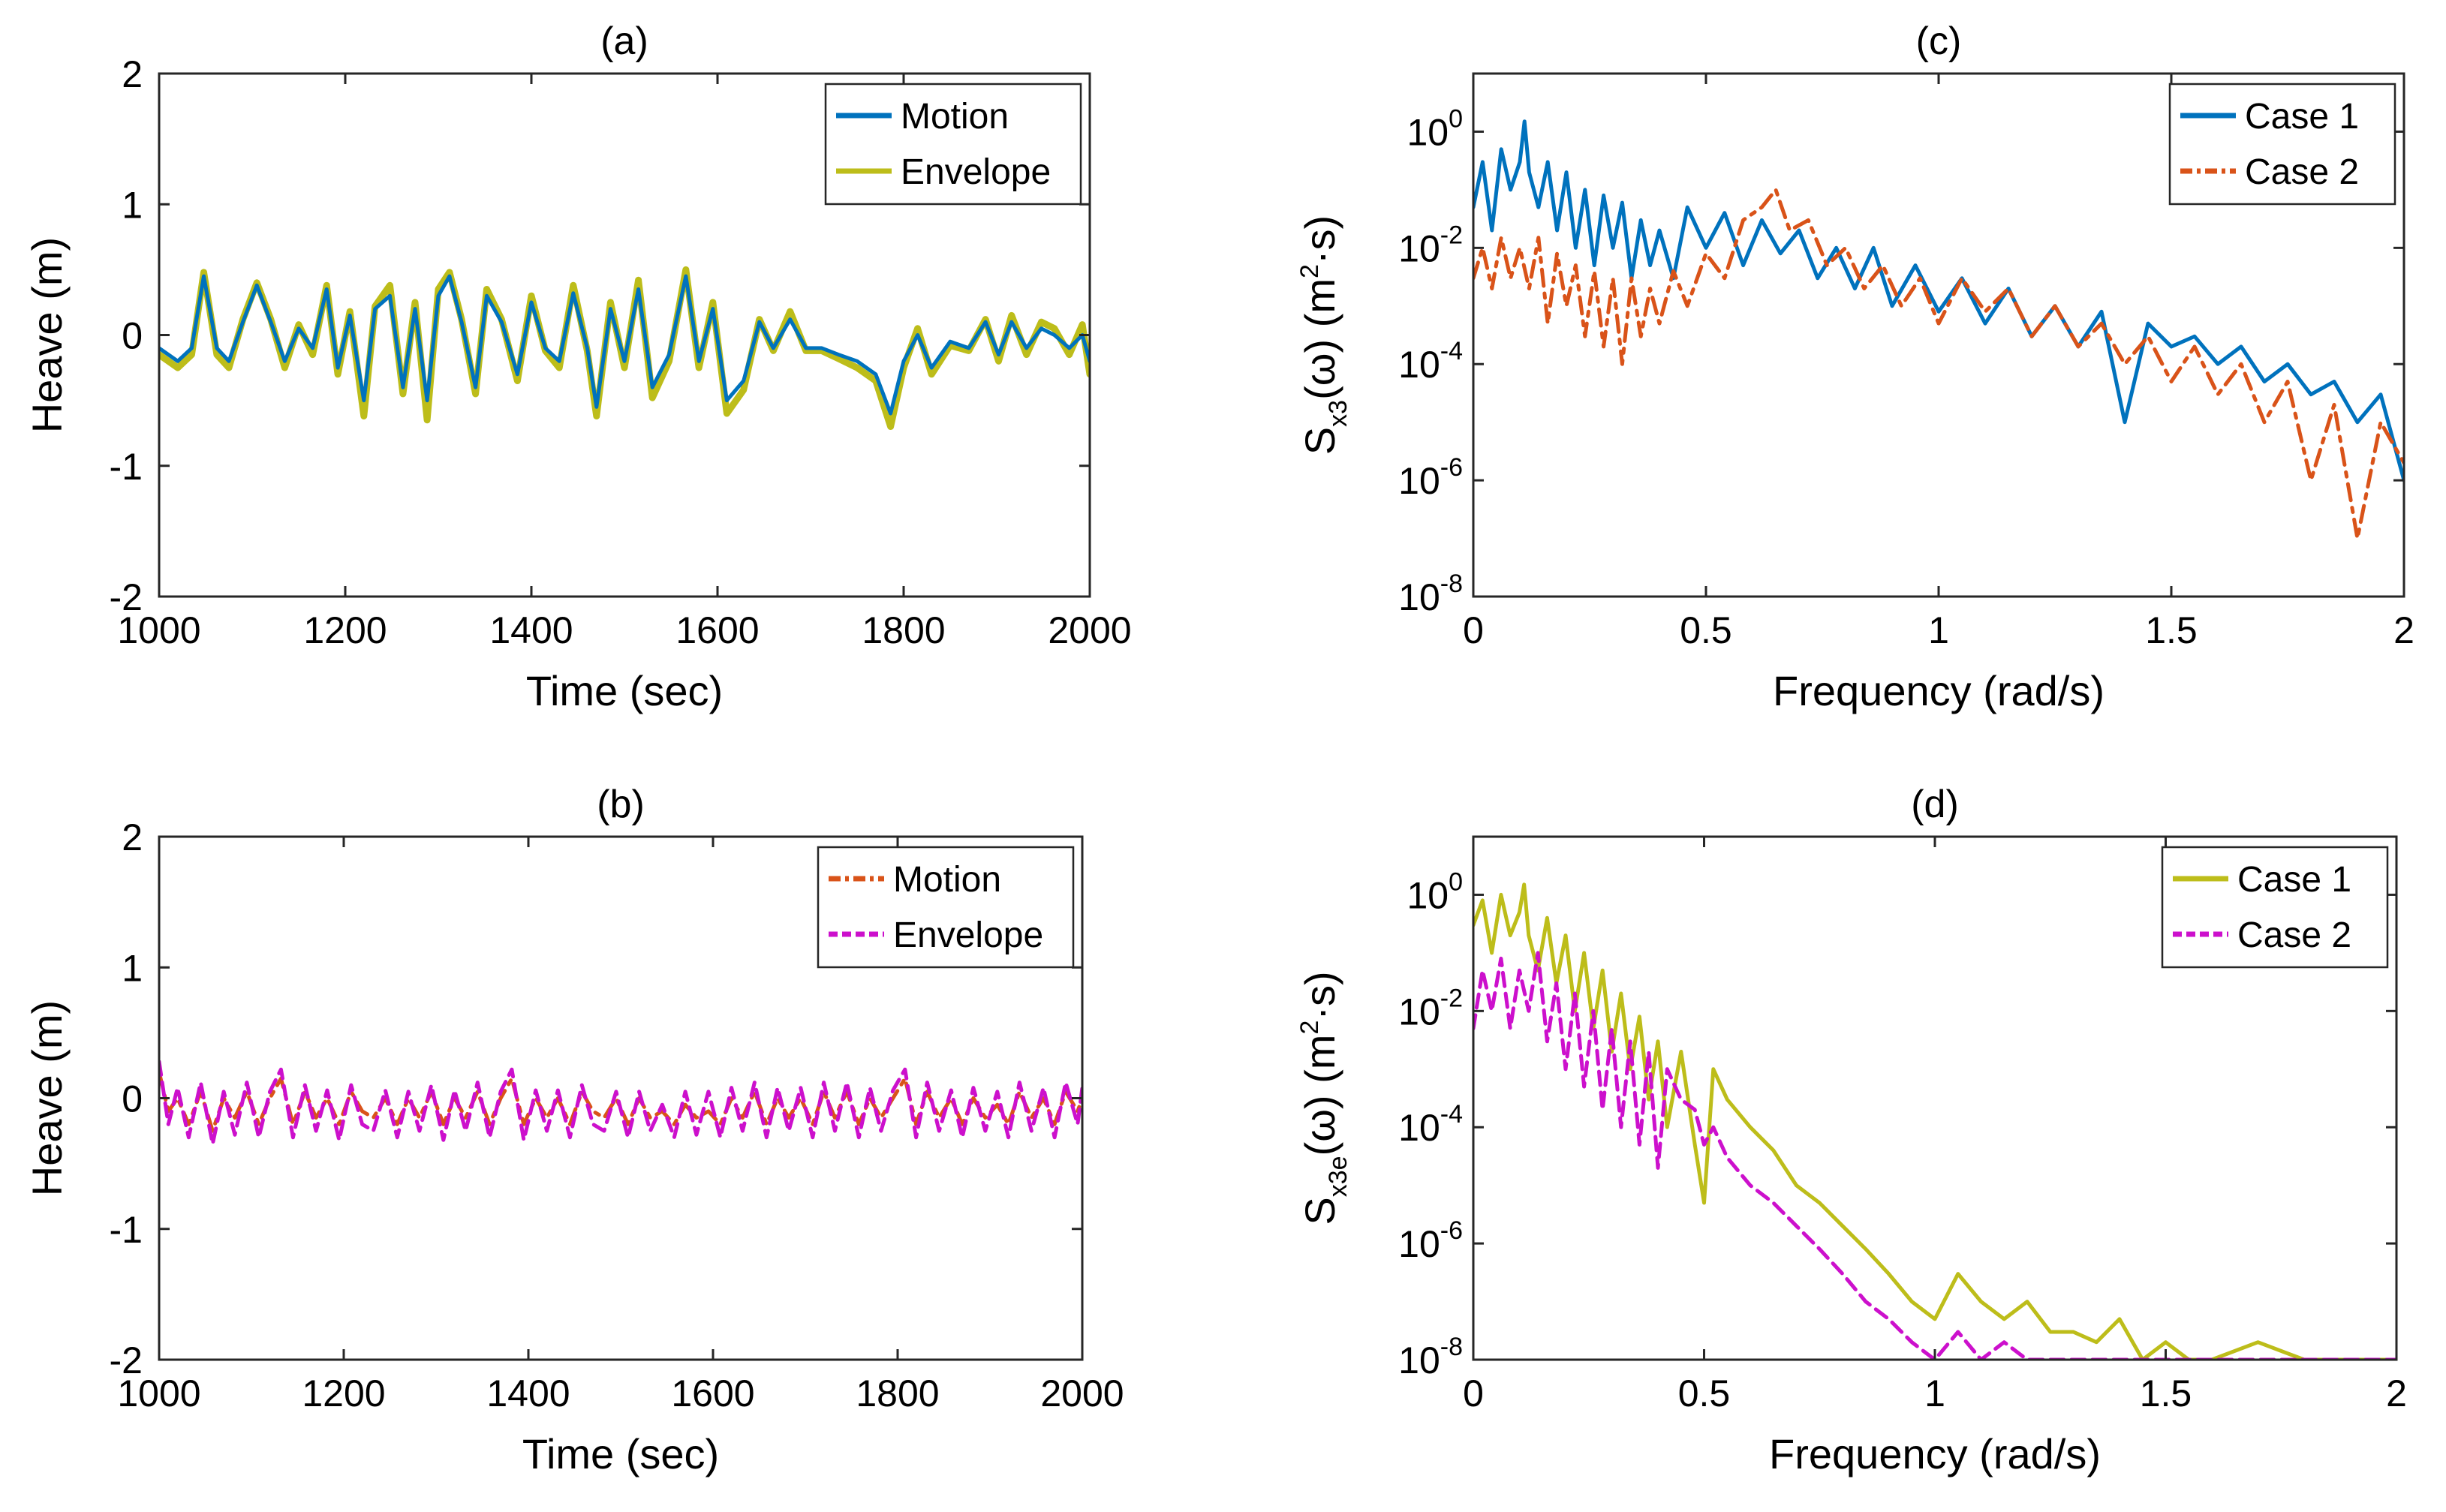 The height and width of the screenshot is (1512, 2446). Describe the element at coordinates (1939, 41) in the screenshot. I see `panel-title: (c)` at that location.